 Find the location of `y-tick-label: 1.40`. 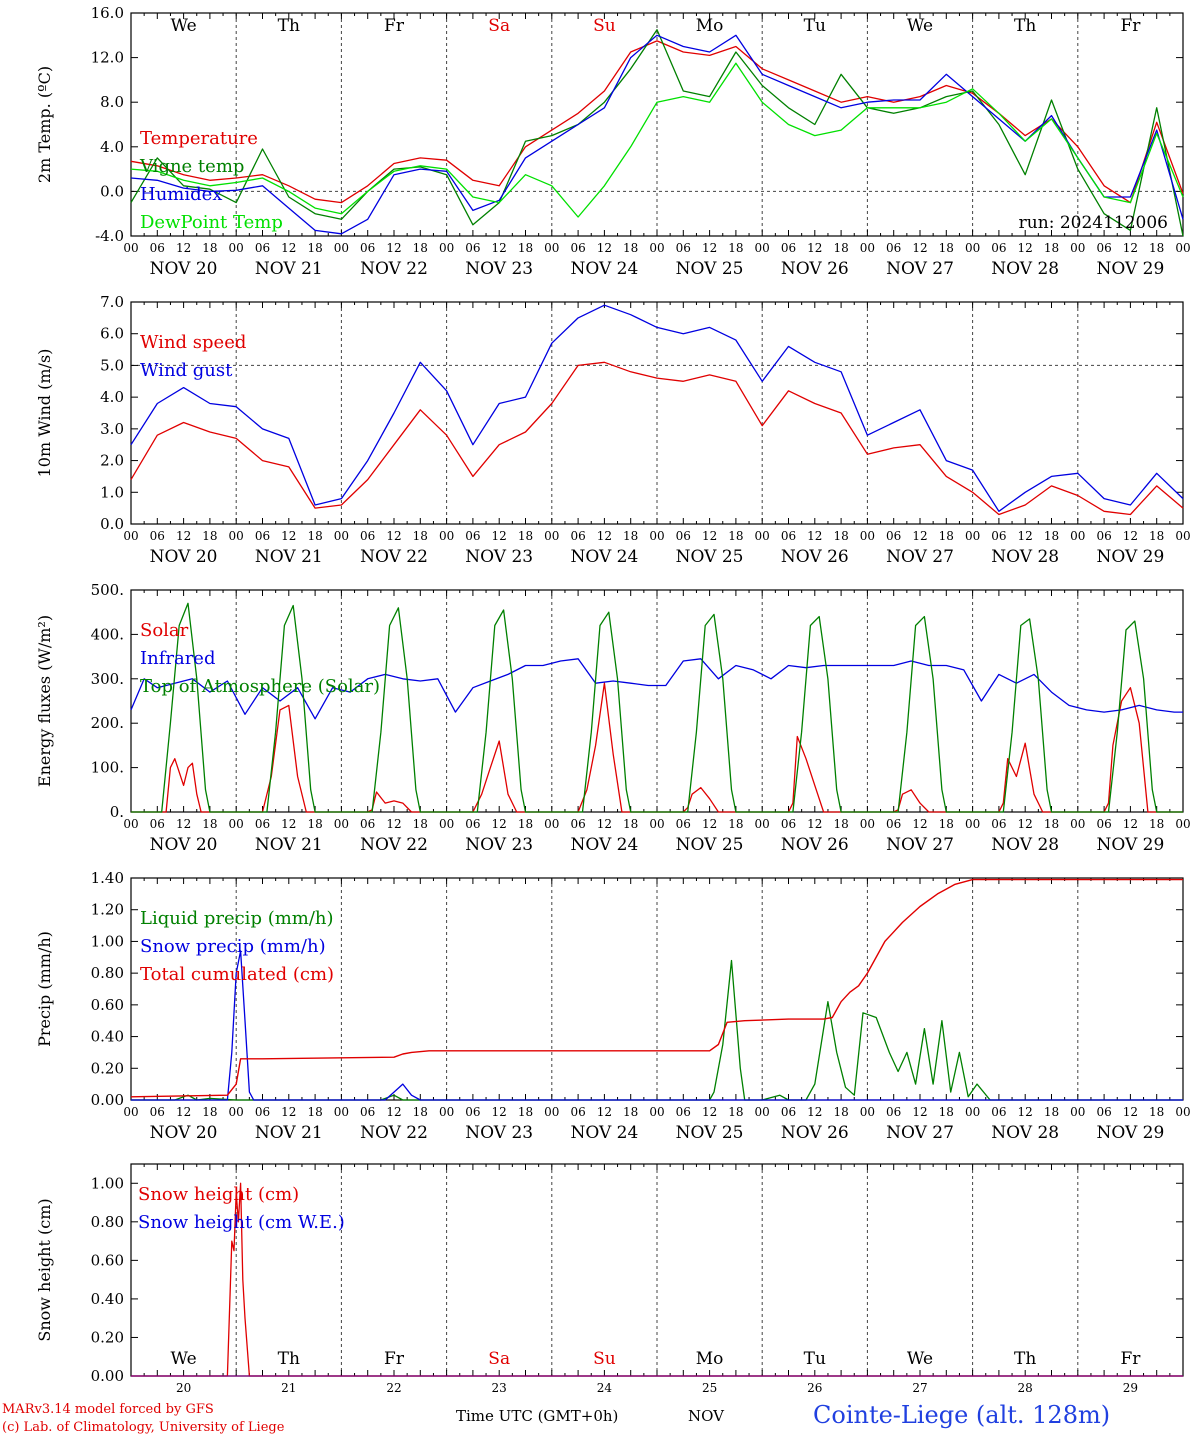

y-tick-label: 1.40 is located at coordinates (107, 878).